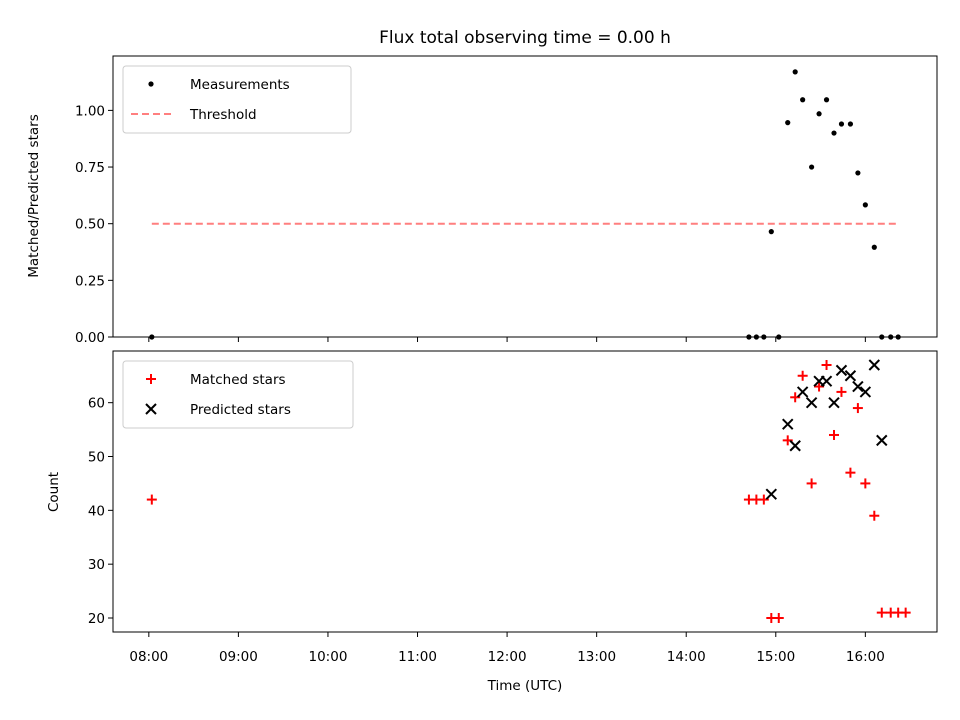 This screenshot has height=720, width=960. What do you see at coordinates (238, 657) in the screenshot?
I see `x-tick-label: 09:00` at bounding box center [238, 657].